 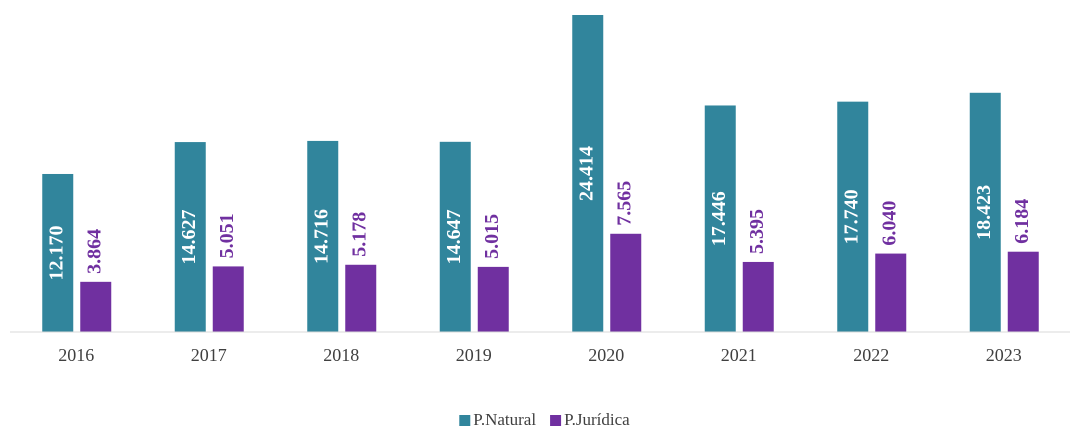 I want to click on x-tick-label: 2020, so click(x=606, y=355).